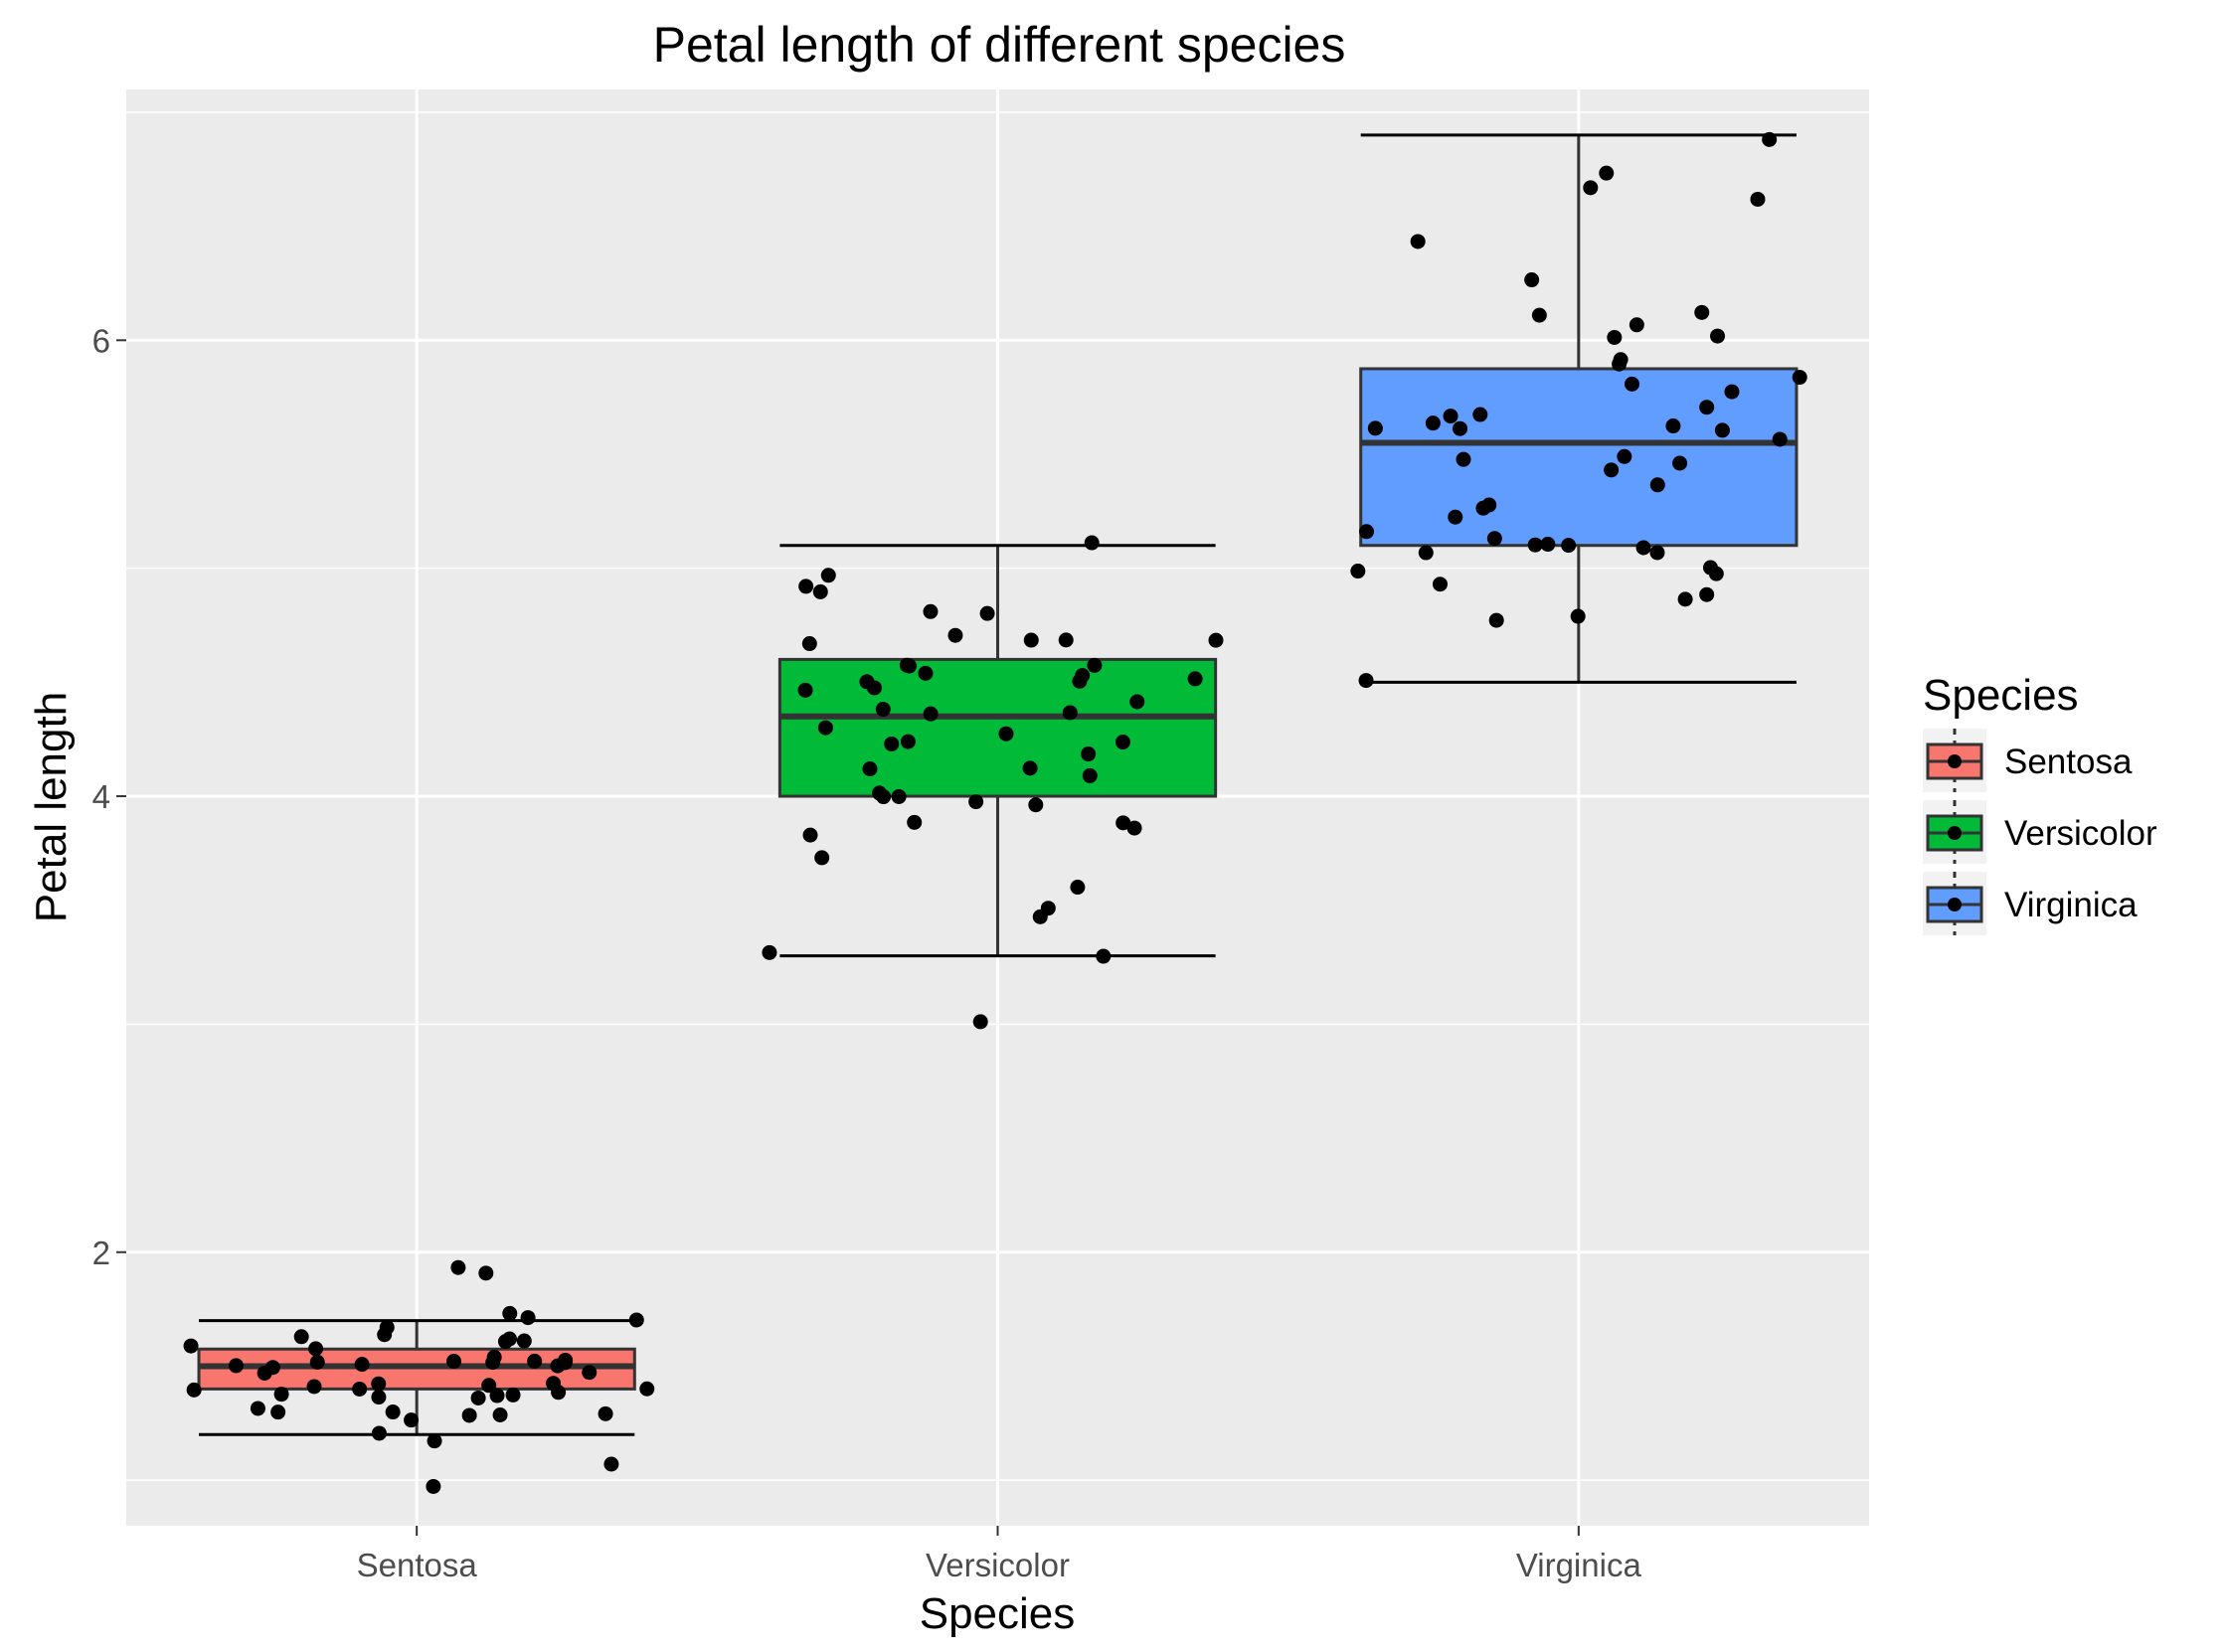  I want to click on box, so click(998, 727).